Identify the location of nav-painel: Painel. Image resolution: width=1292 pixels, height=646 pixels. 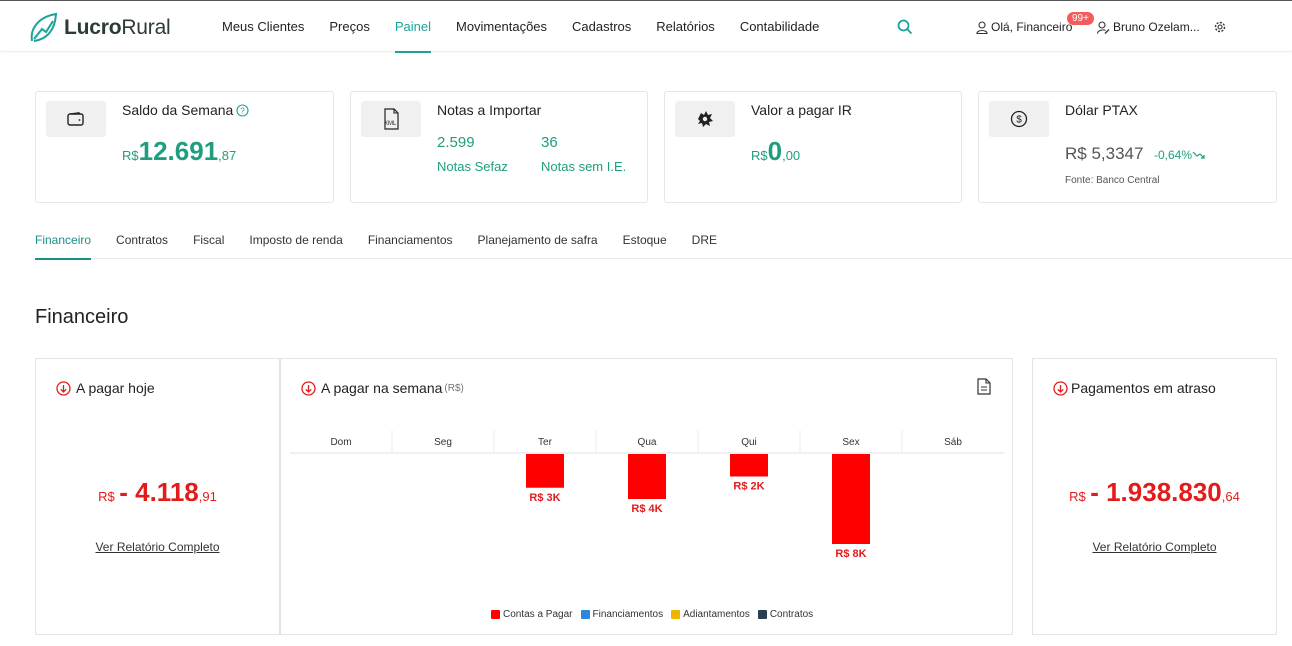
(413, 27).